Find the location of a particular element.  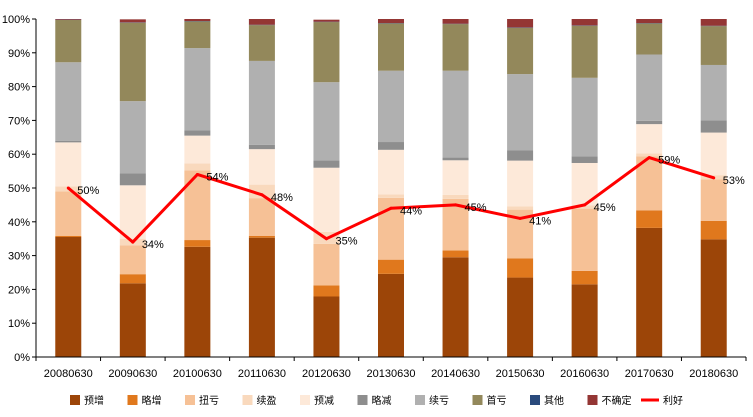

legend-label: 不确定 is located at coordinates (617, 400).